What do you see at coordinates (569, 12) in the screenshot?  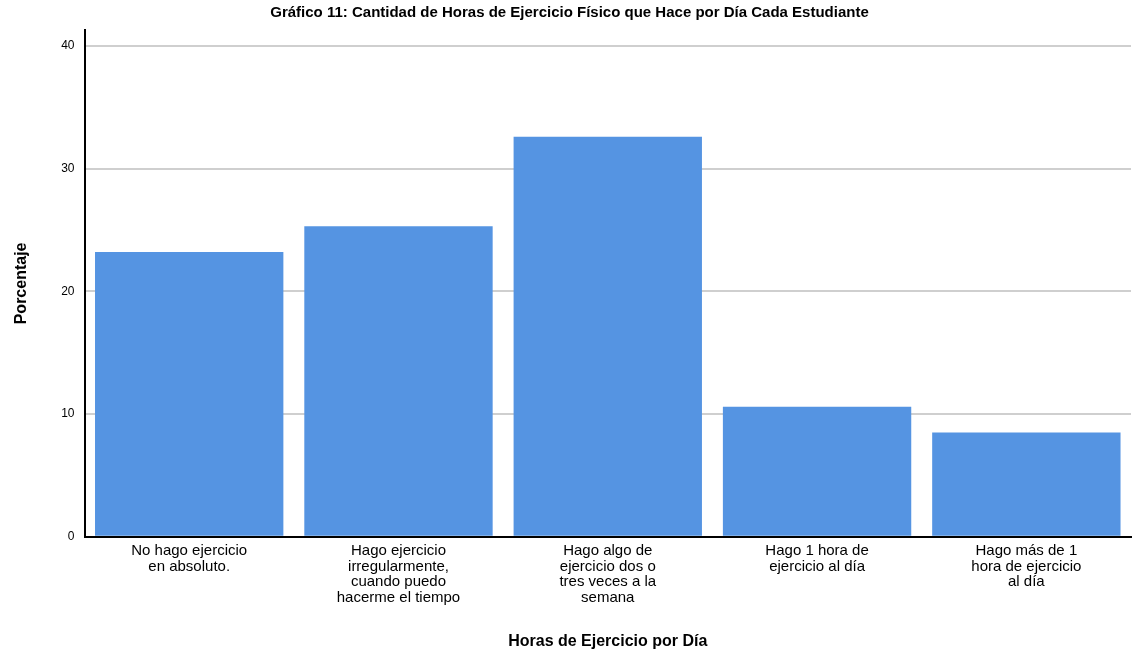 I see `chart-title: Gráfico 11: Cantidad de Horas de Ejercicio Físico que Hace por Día Cada Estudiante` at bounding box center [569, 12].